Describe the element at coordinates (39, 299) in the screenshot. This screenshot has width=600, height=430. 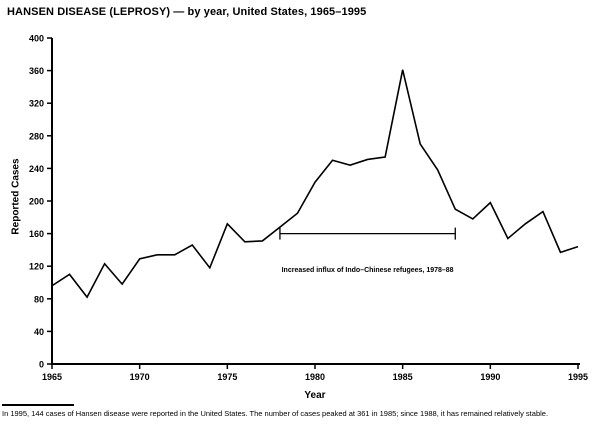
I see `y-tick-label: 80` at that location.